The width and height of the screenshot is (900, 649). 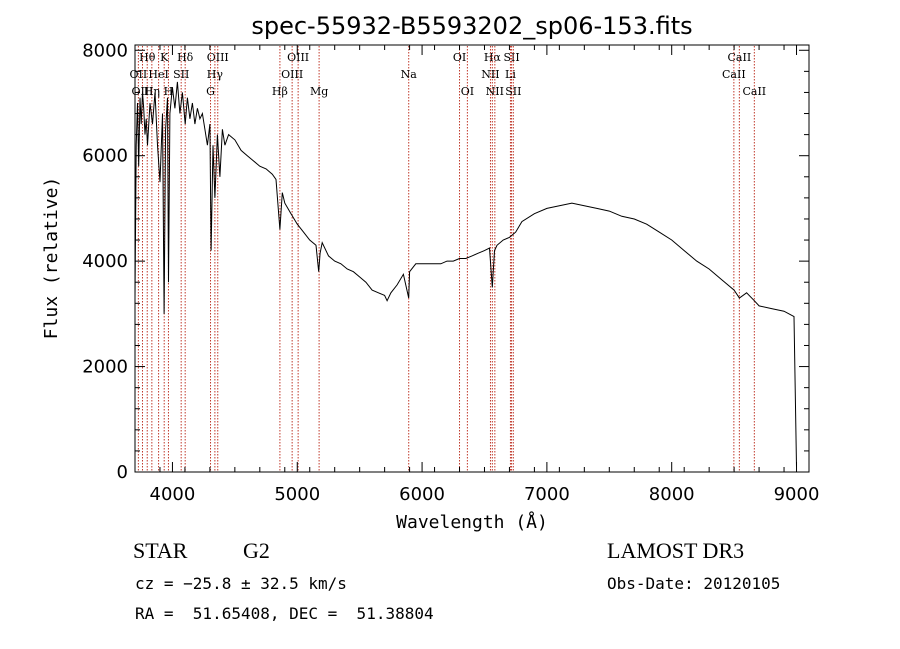 What do you see at coordinates (472, 522) in the screenshot?
I see `x-axis-label: Wavelength (Å)` at bounding box center [472, 522].